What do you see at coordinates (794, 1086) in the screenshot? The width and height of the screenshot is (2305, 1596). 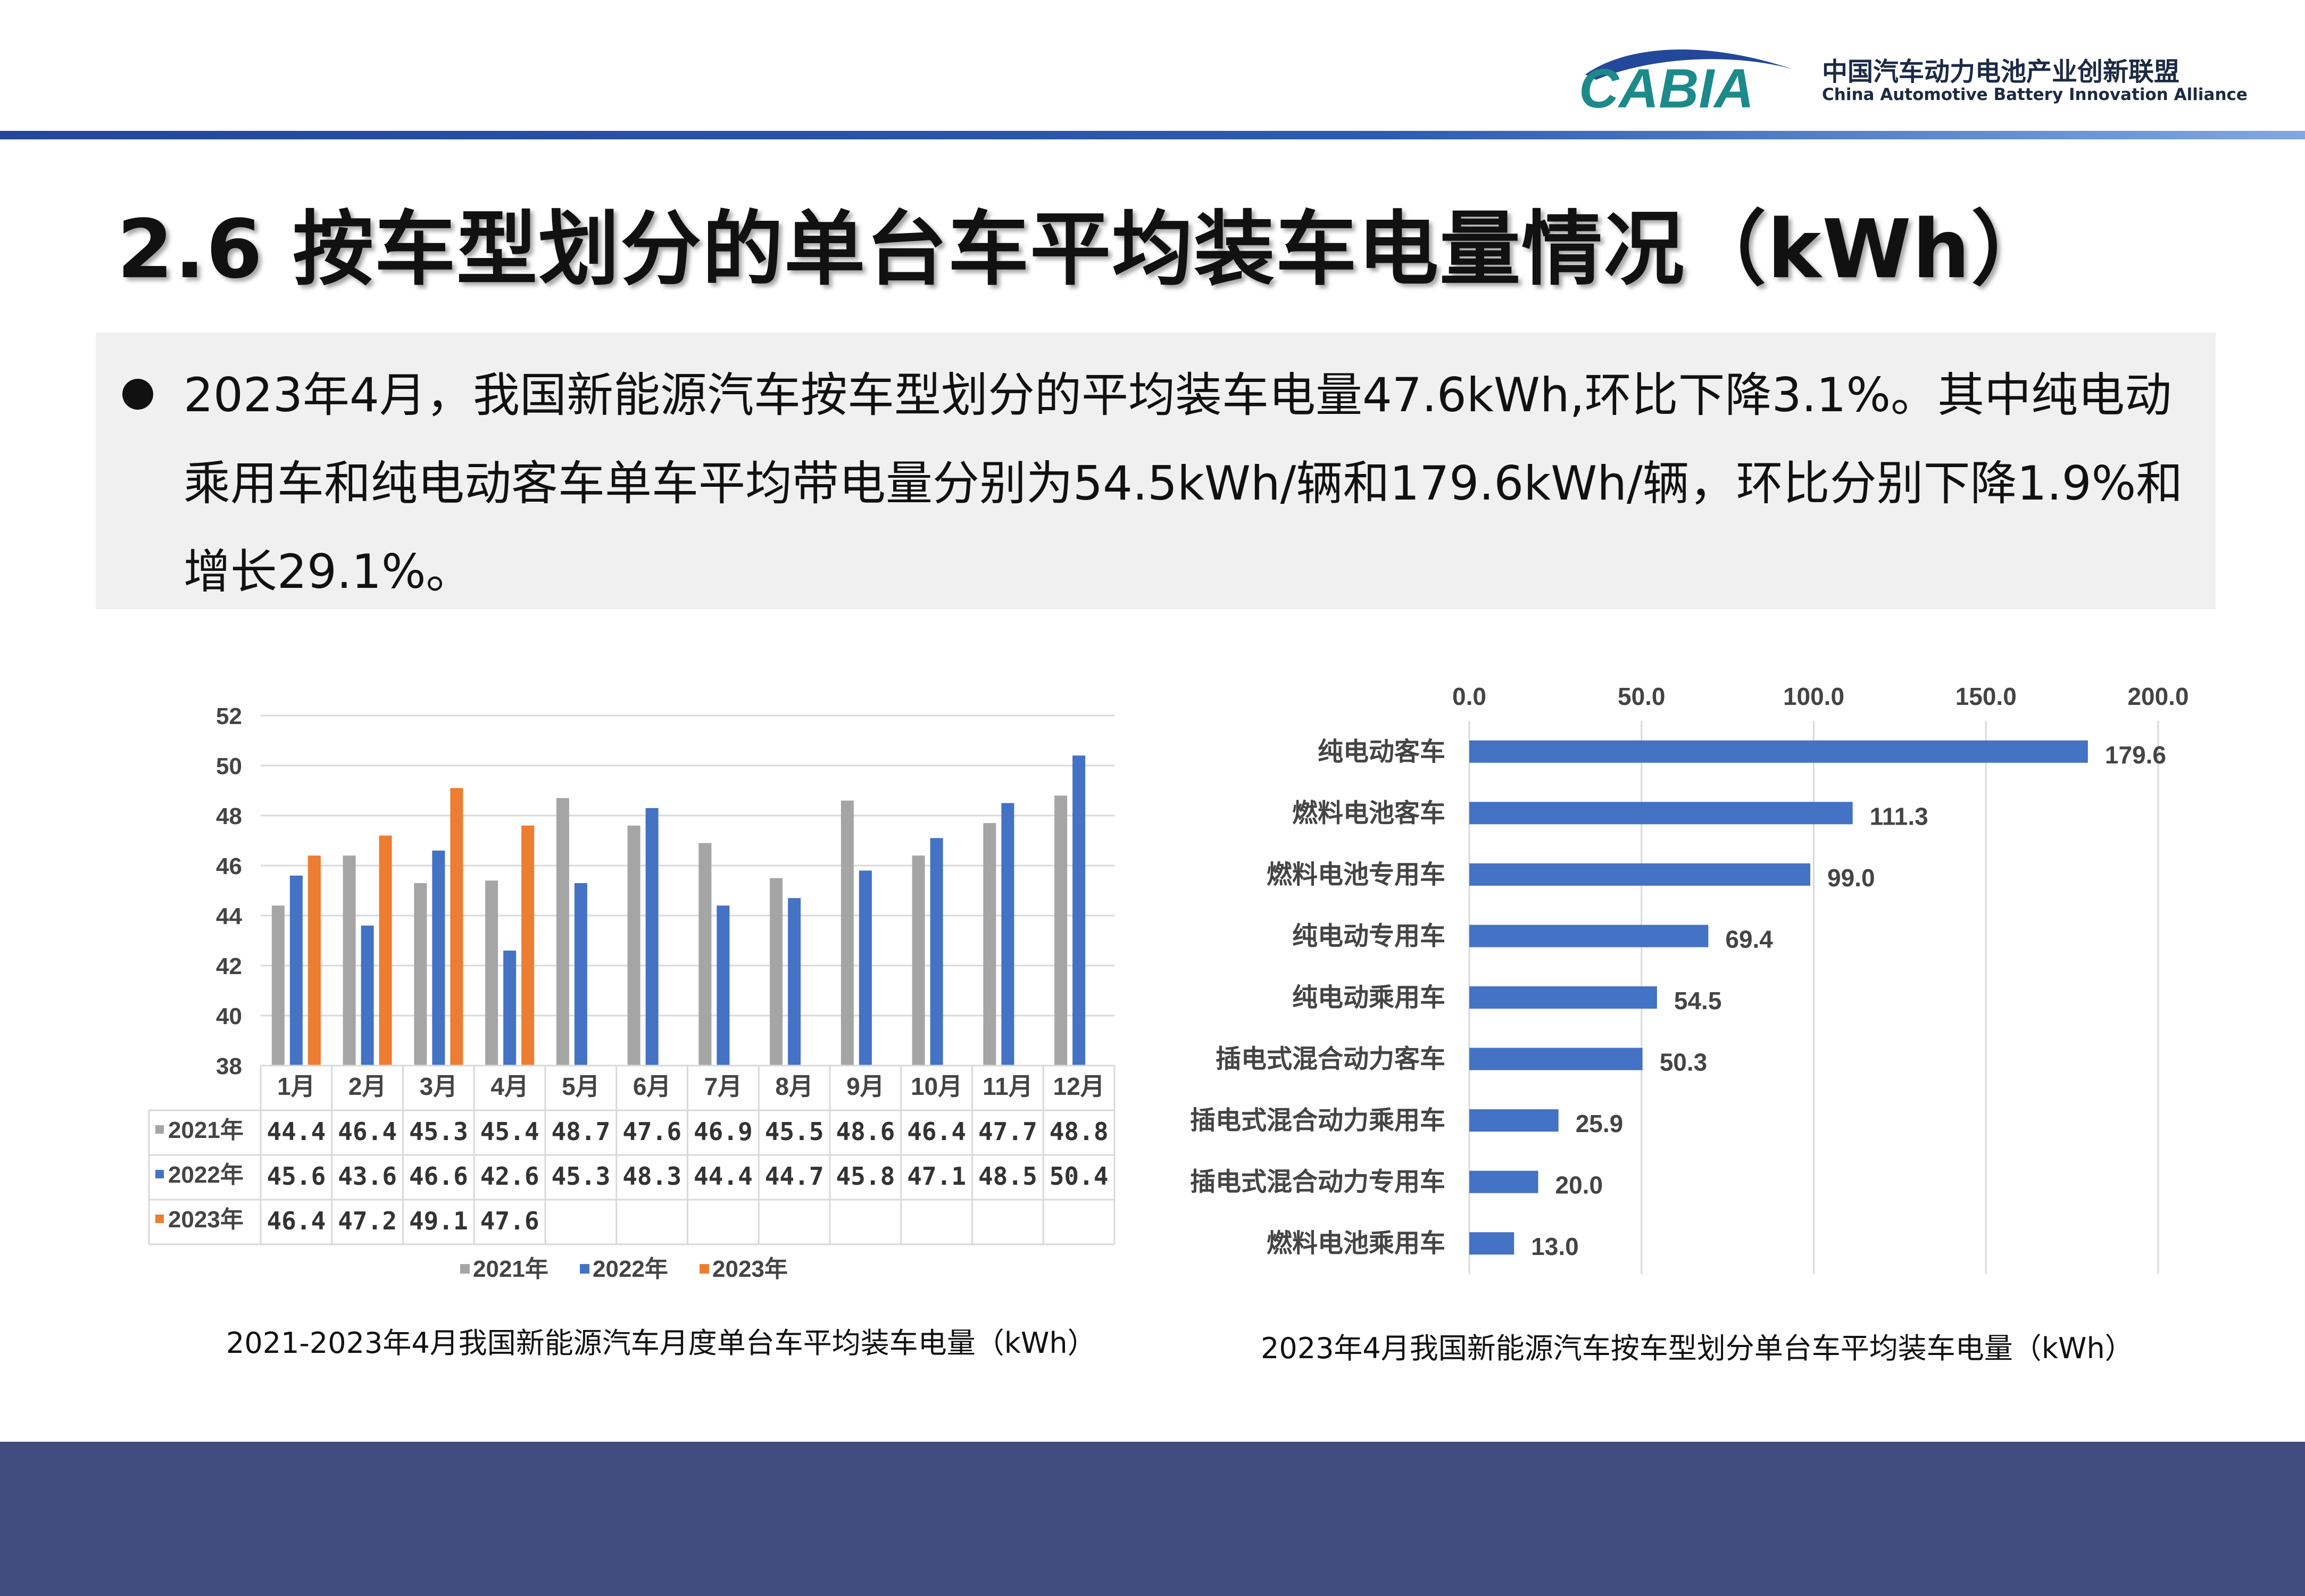 I see `x-category-label: 8月` at bounding box center [794, 1086].